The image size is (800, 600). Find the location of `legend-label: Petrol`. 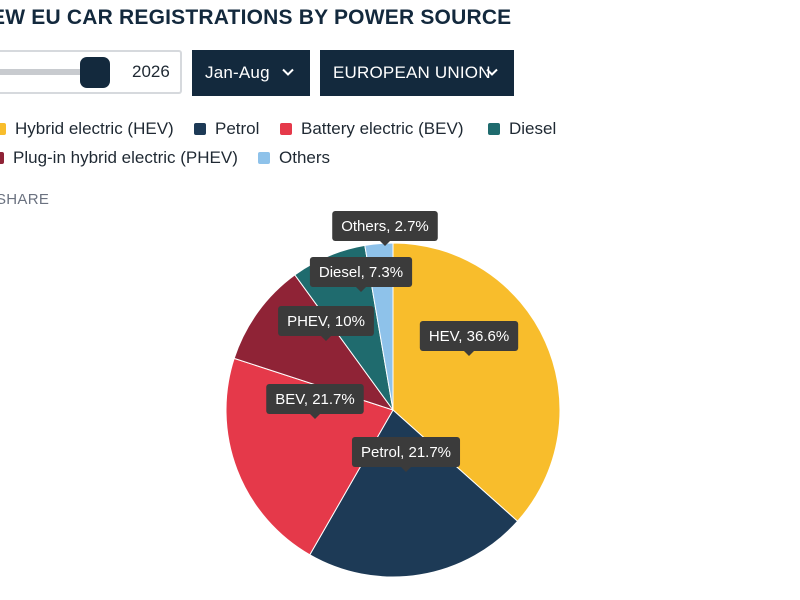

legend-label: Petrol is located at coordinates (237, 128).